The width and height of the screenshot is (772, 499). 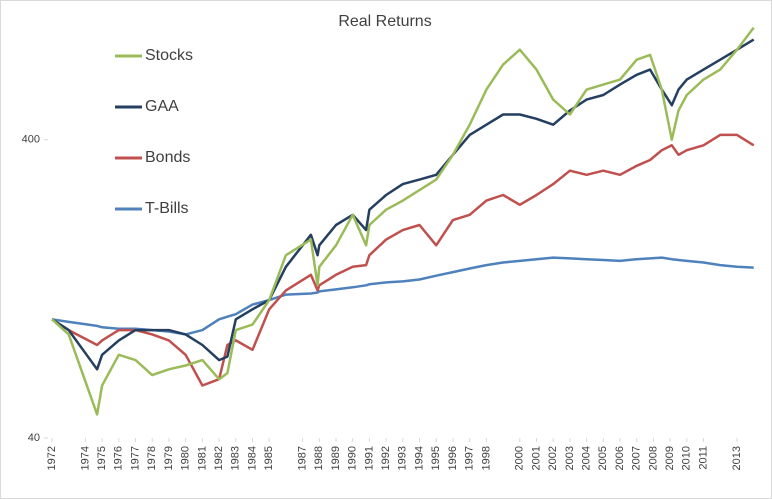 What do you see at coordinates (486, 458) in the screenshot?
I see `x-tick-label: 1998` at bounding box center [486, 458].